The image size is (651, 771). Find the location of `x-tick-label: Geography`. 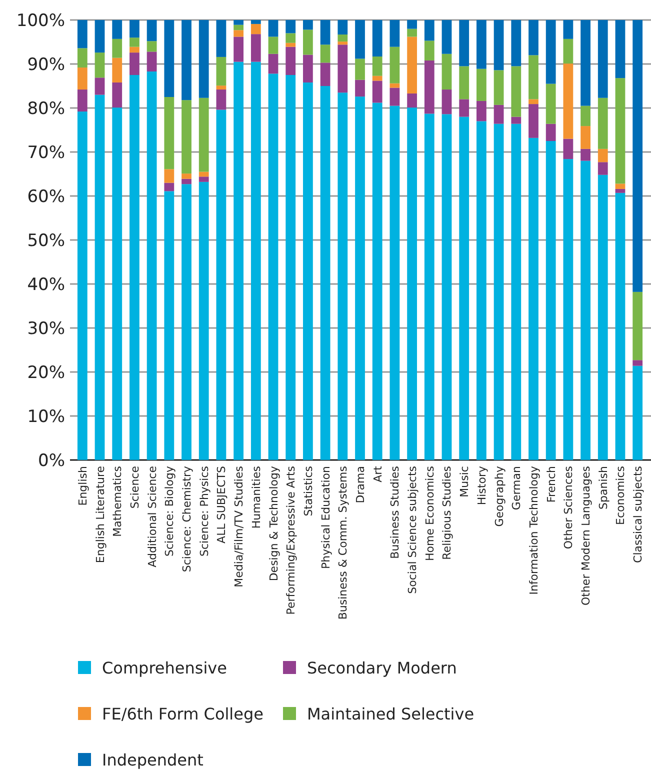

x-tick-label: Geography is located at coordinates (499, 496).